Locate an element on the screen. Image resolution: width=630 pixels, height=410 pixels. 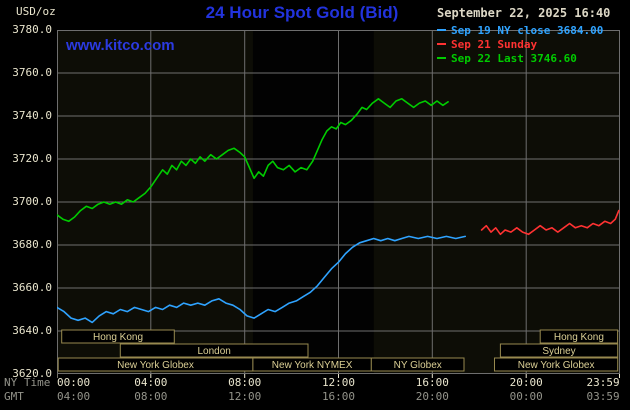
x-axis-tick-gmt: 16:00 is located at coordinates (338, 396).